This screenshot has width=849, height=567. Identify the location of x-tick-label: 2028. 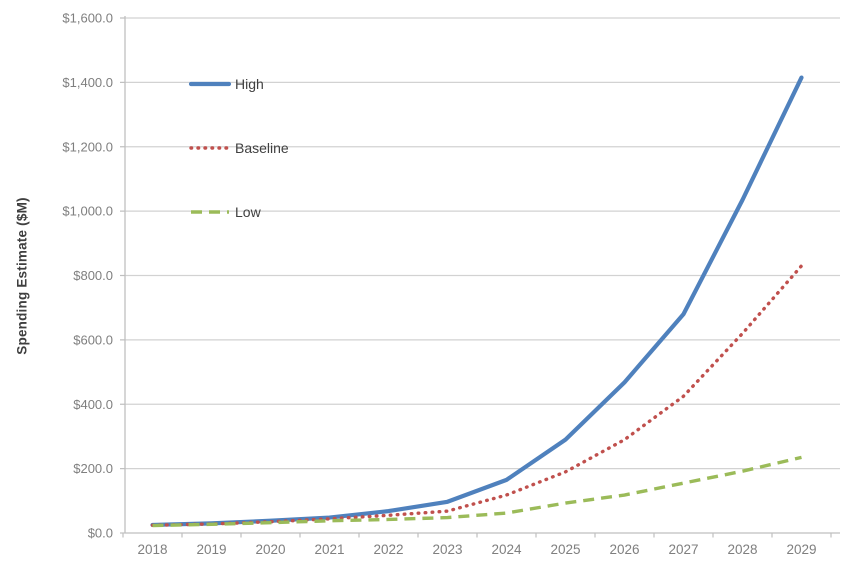
(742, 549).